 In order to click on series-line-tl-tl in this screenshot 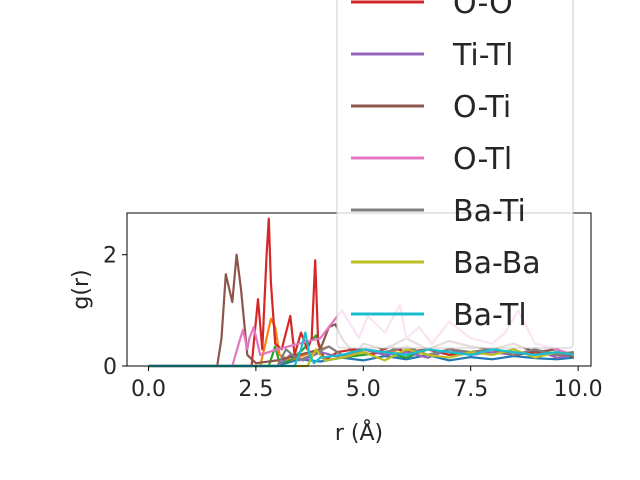, I will do `click(361, 360)`.